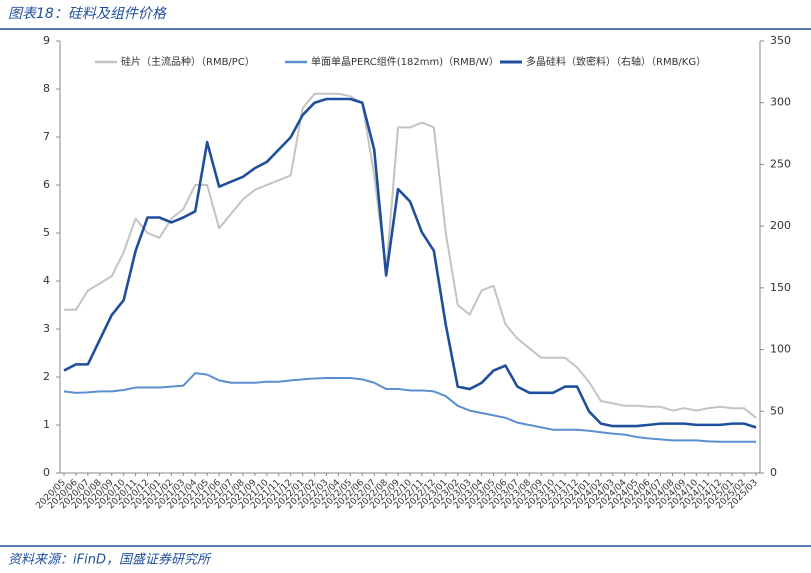 This screenshot has height=573, width=811. Describe the element at coordinates (616, 61) in the screenshot. I see `legend-label: 多晶硅料（致密料）（右轴）（RMB/KG）` at that location.